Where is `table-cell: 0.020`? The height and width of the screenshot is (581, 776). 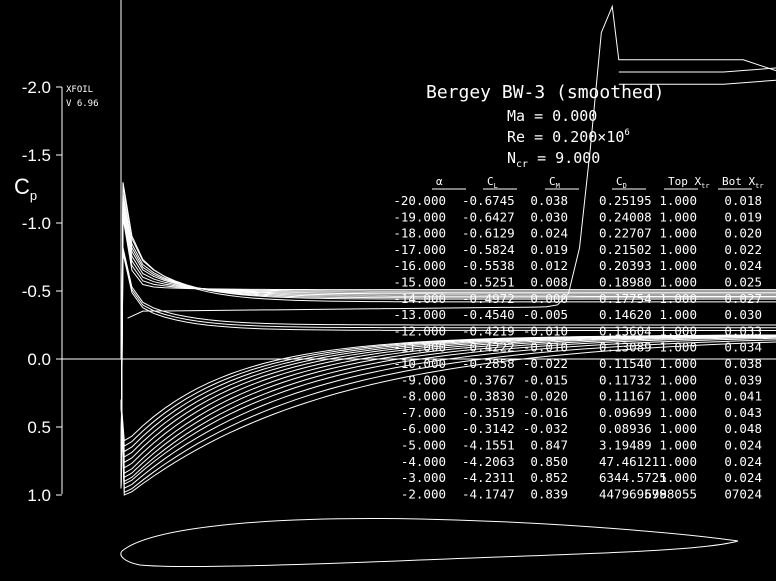
table-cell: 0.020 is located at coordinates (743, 233).